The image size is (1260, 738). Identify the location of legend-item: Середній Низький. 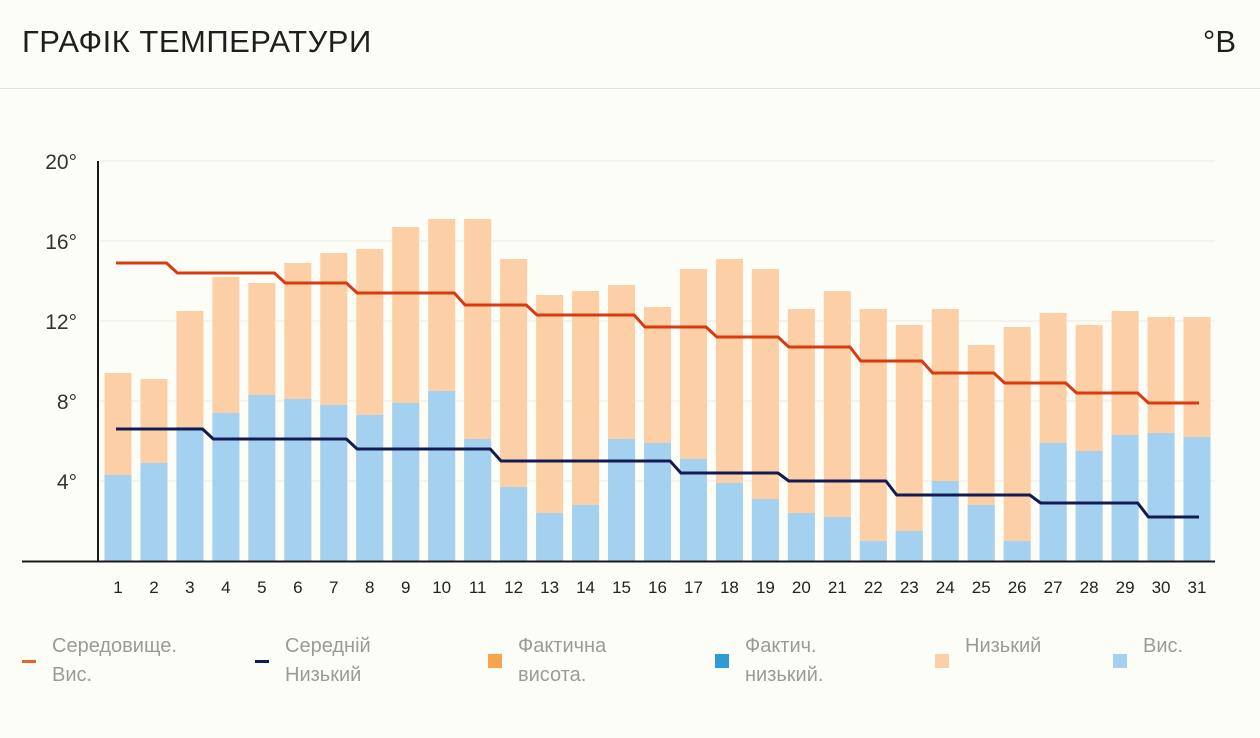
(313, 661).